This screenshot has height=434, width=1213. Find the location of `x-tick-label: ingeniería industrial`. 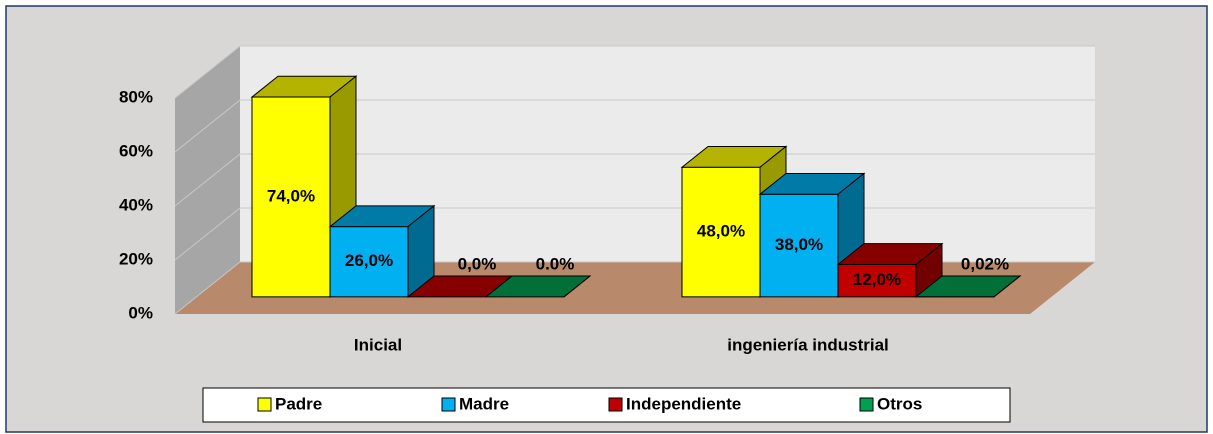

x-tick-label: ingeniería industrial is located at coordinates (808, 344).